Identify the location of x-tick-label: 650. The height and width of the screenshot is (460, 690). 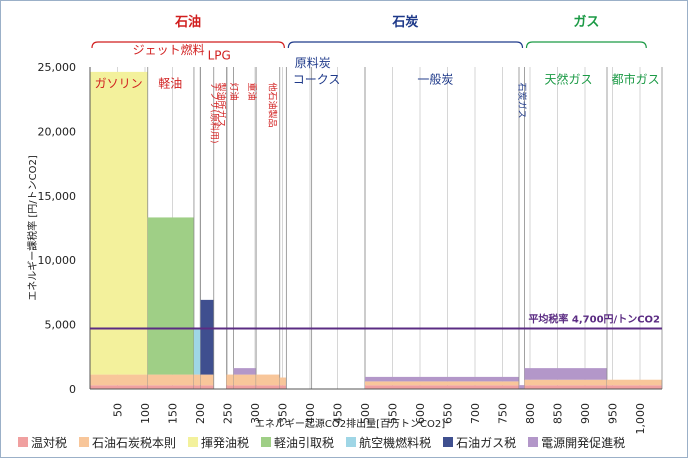
(448, 413).